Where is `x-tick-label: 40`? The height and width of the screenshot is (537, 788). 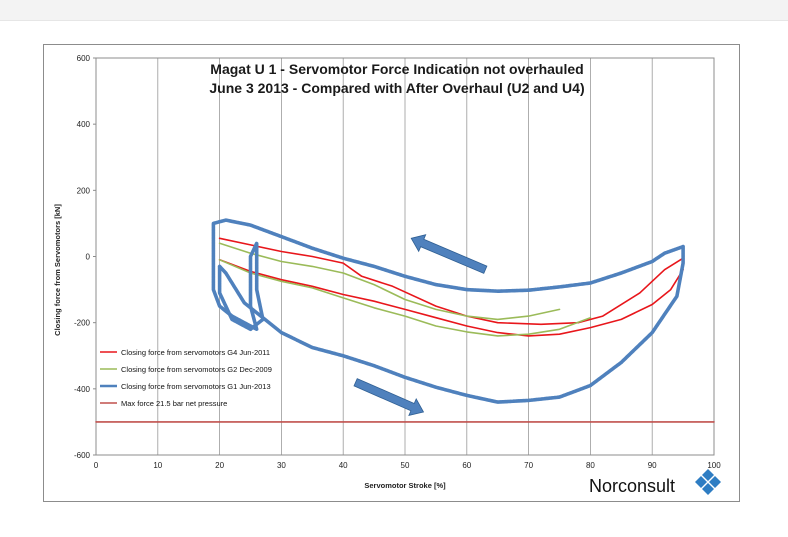
x-tick-label: 40 is located at coordinates (343, 465).